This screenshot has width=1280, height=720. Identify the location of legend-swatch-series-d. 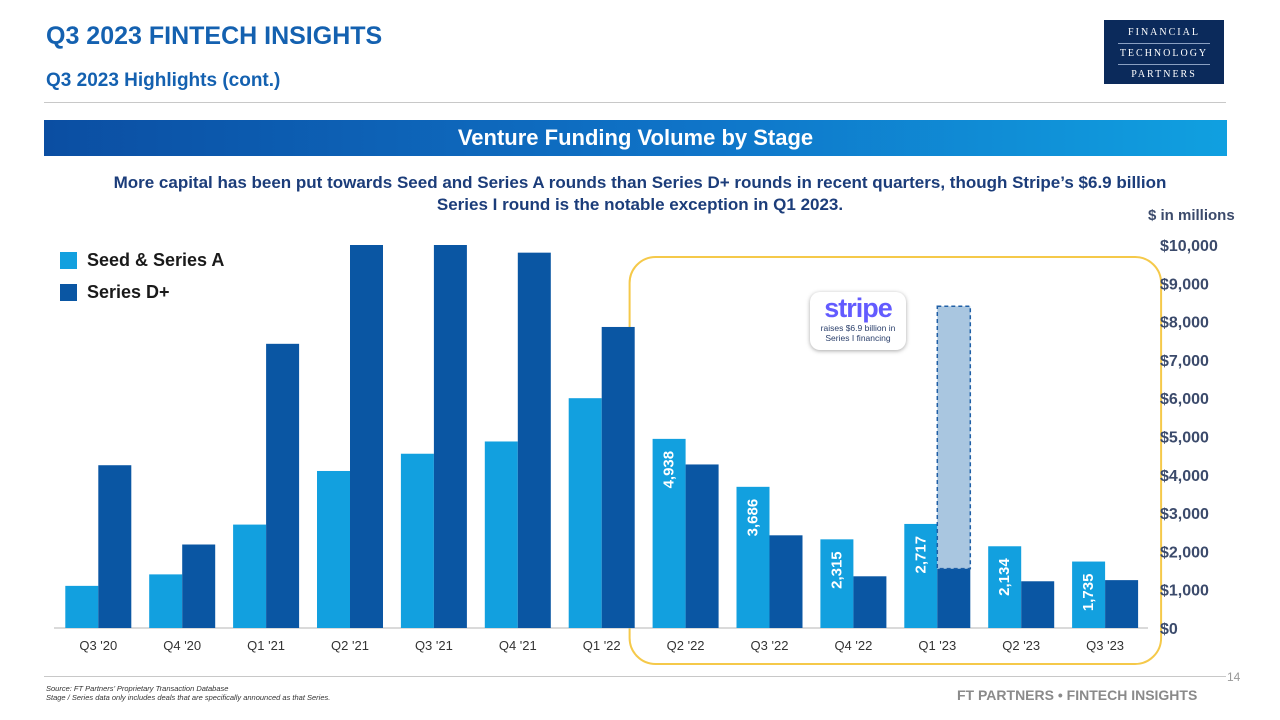
(68, 292).